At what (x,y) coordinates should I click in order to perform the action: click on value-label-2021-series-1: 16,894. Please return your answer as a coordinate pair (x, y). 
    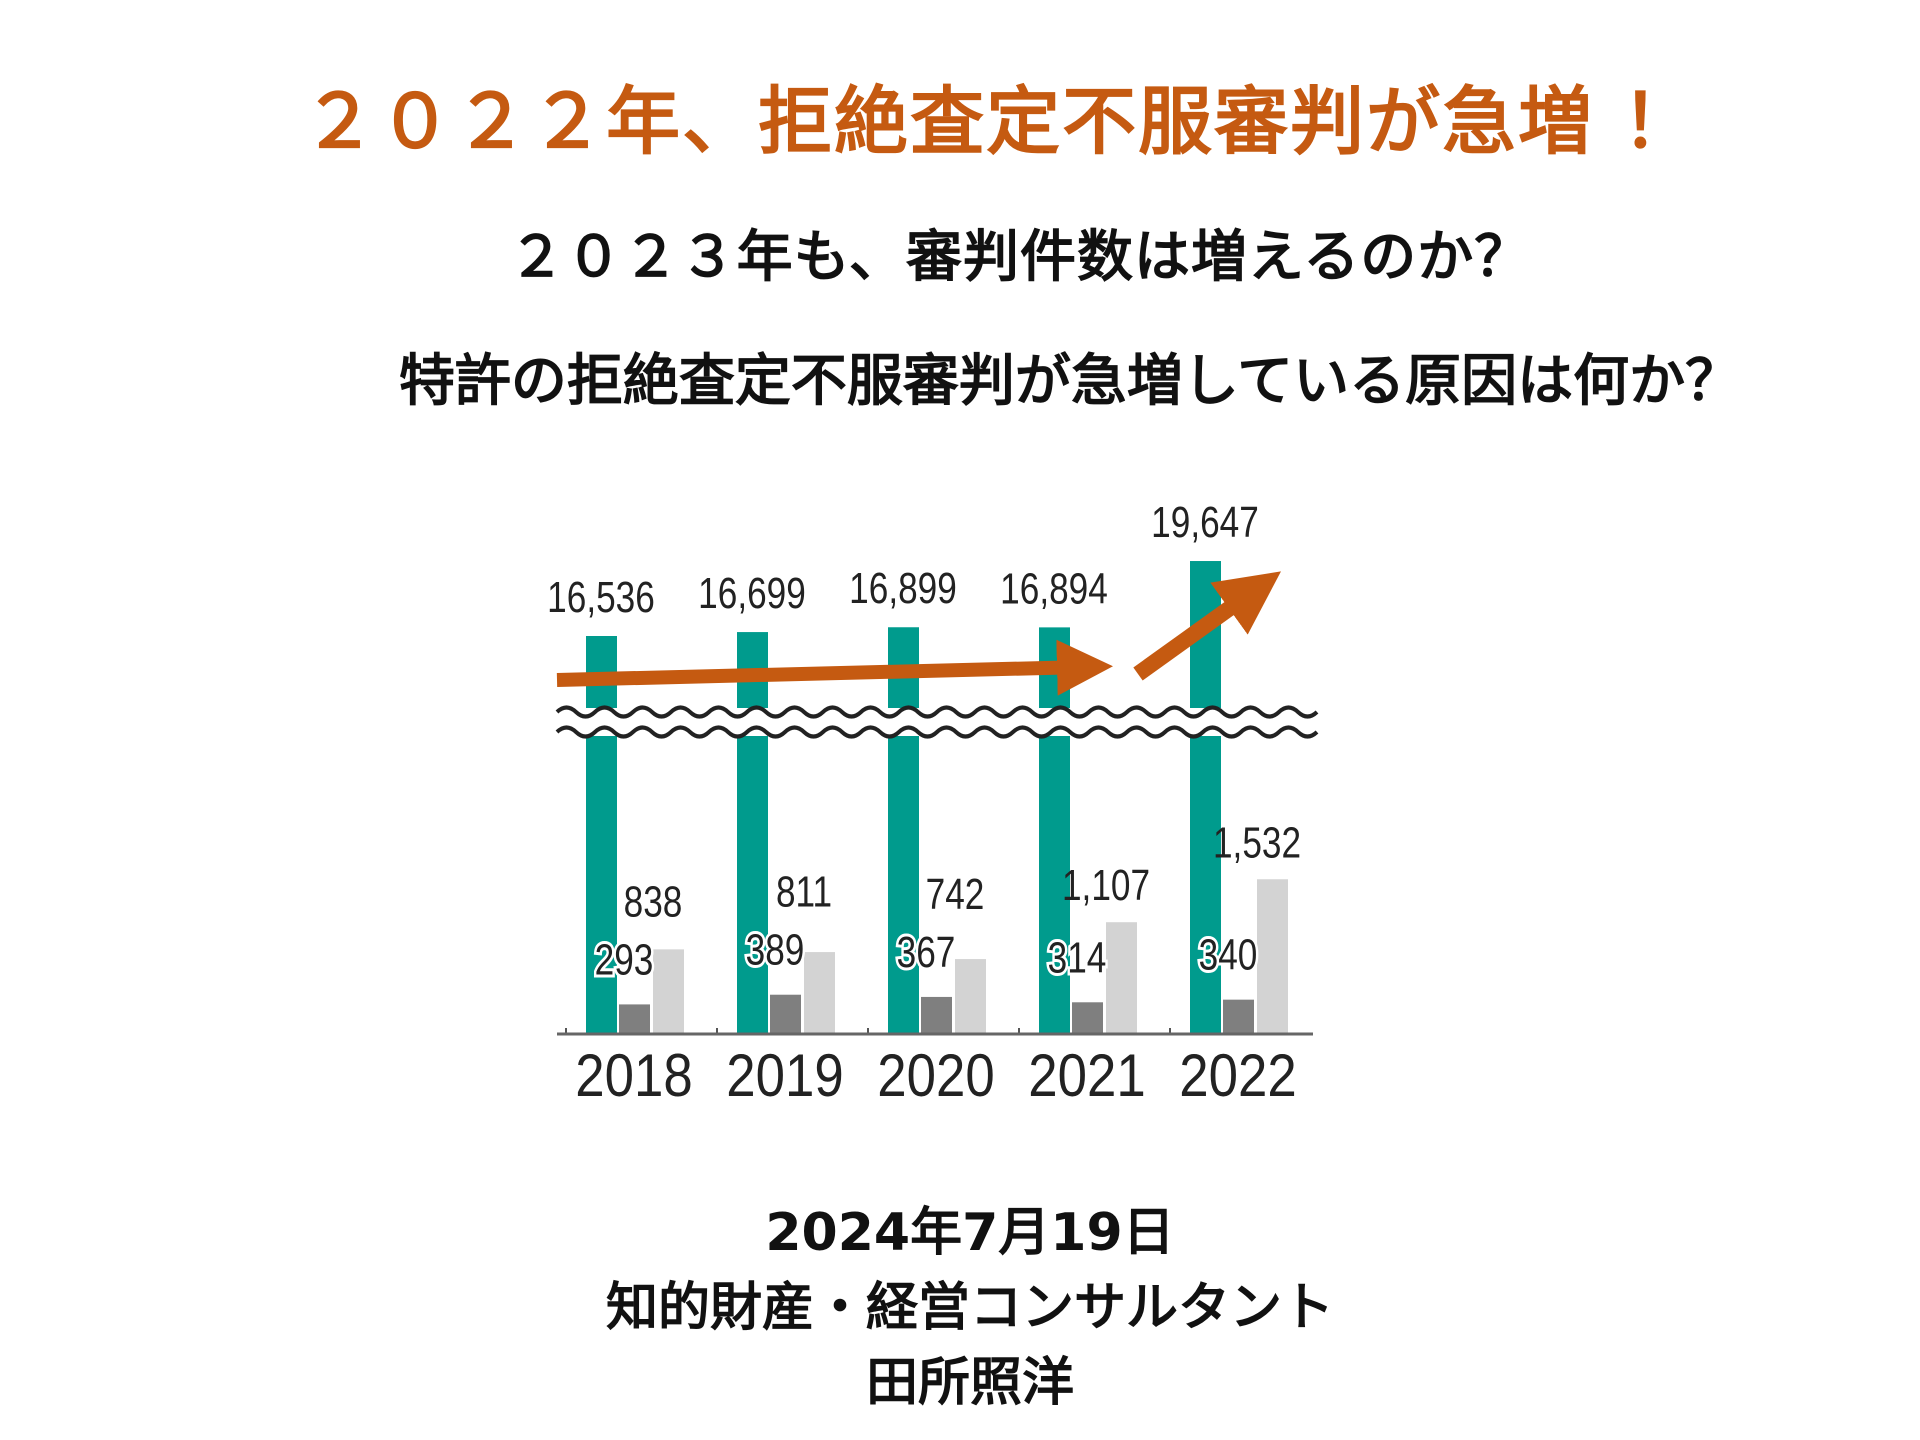
    Looking at the image, I should click on (1054, 589).